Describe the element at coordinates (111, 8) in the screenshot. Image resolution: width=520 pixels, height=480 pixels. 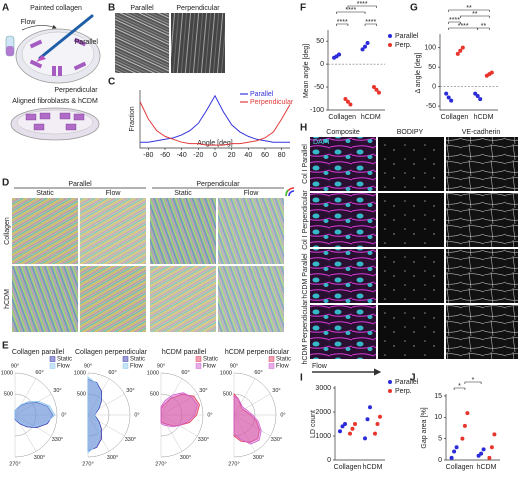
I see `panel-label: B` at that location.